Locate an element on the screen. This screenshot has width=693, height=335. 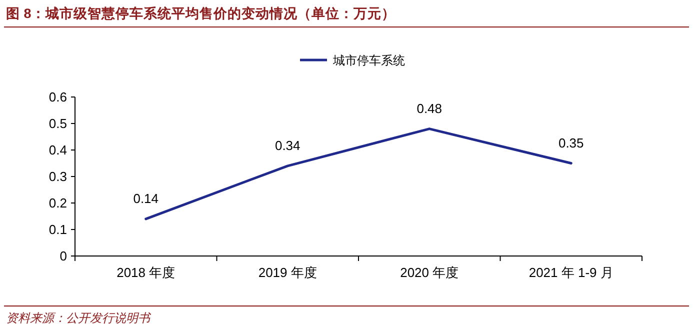
x-tick-label: 2018 年度 is located at coordinates (146, 272).